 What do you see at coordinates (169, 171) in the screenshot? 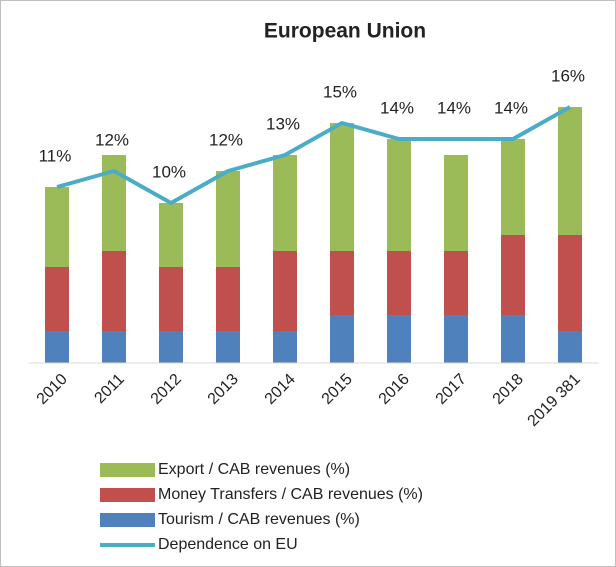
I see `data-label: 10%` at bounding box center [169, 171].